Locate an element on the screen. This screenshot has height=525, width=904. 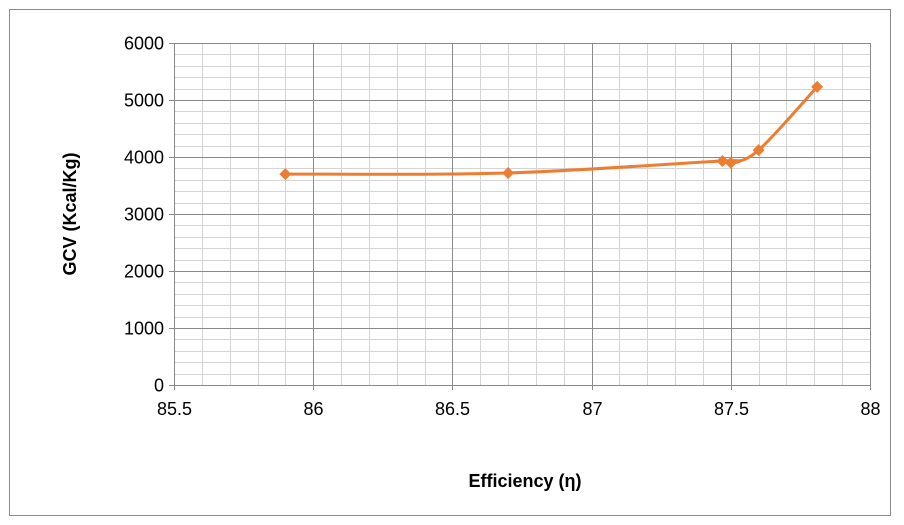
x-tick-label: 86 is located at coordinates (313, 409).